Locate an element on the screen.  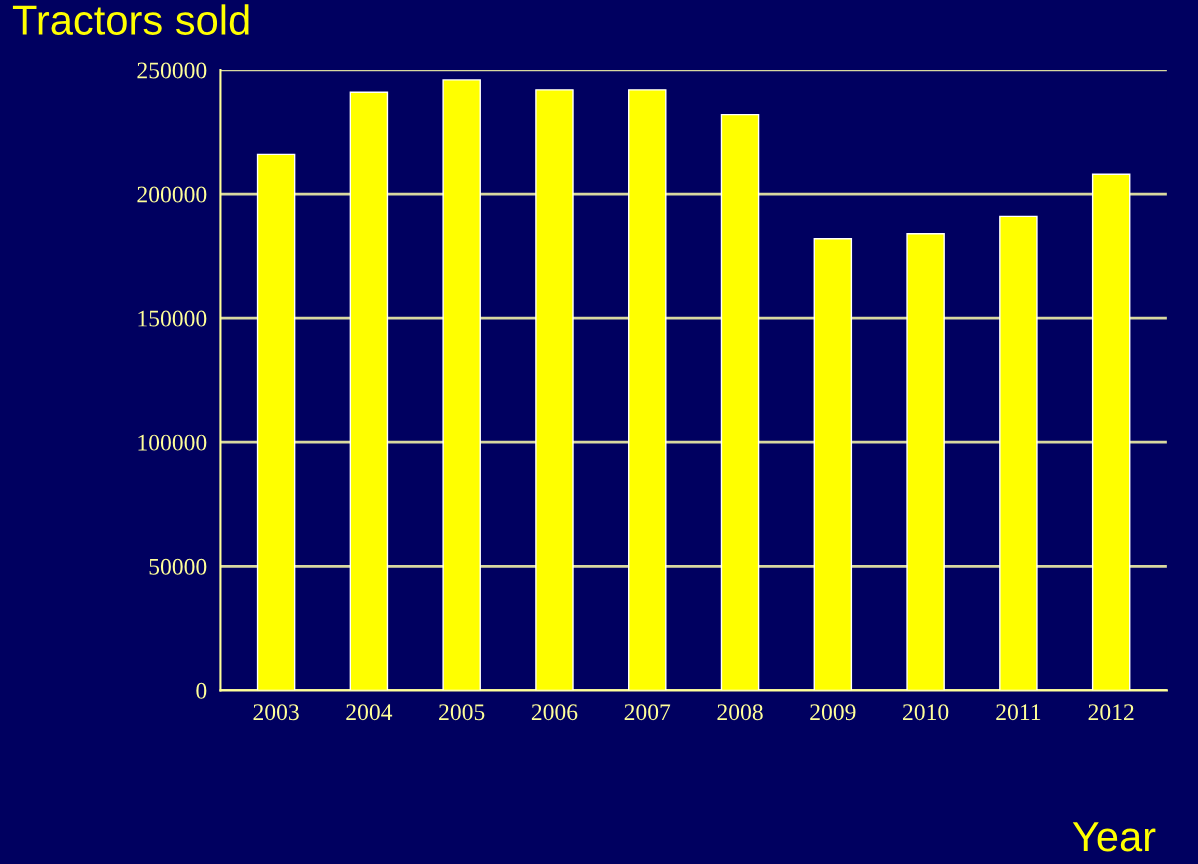
x-tick-label: 2012 is located at coordinates (1111, 712).